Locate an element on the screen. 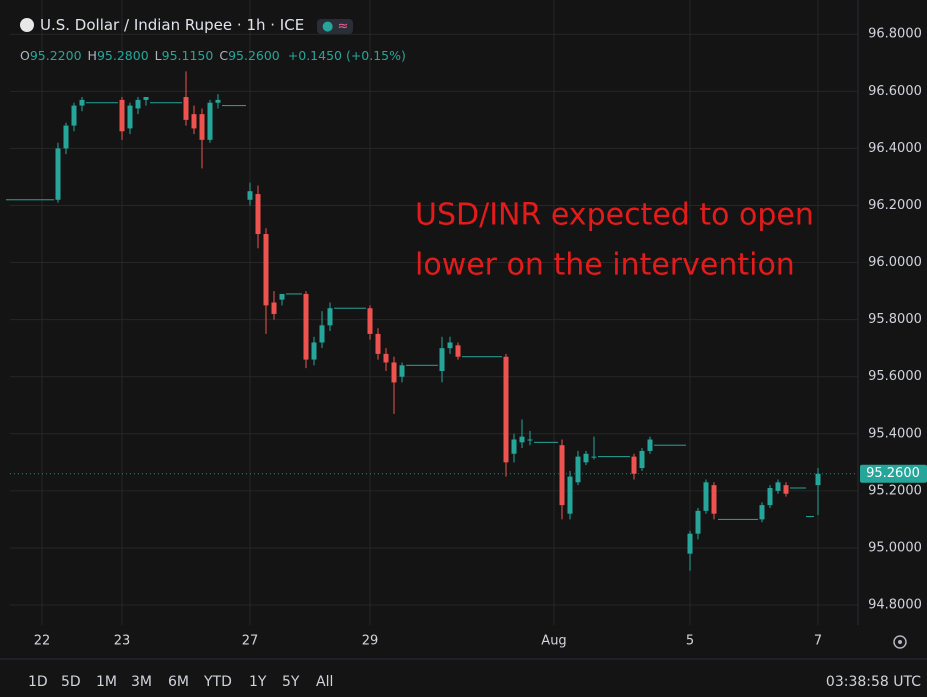 This screenshot has height=697, width=927. y-tick-label: 96.0000 is located at coordinates (895, 262).